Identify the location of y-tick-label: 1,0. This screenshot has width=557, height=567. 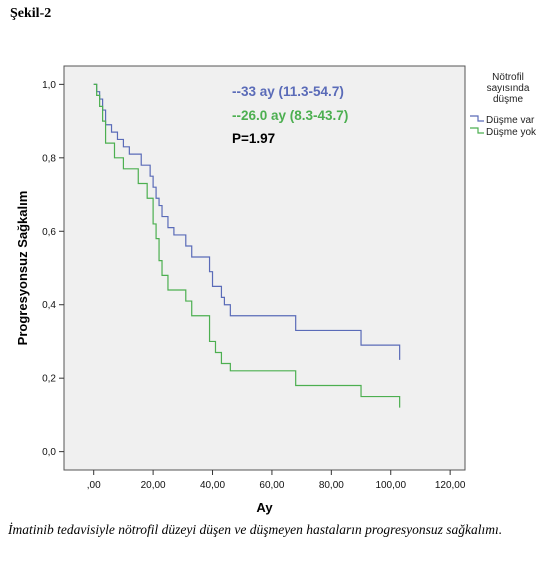
(49, 85).